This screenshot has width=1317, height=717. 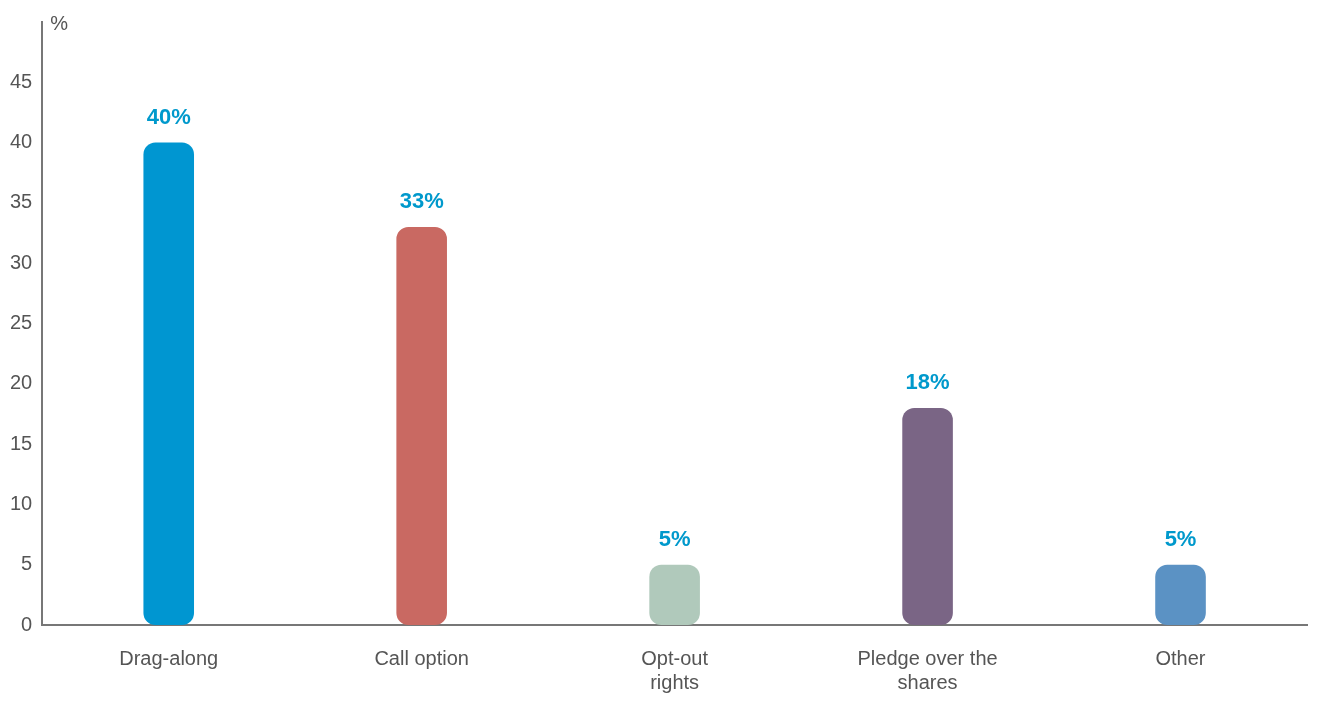 What do you see at coordinates (21, 322) in the screenshot?
I see `y-tick-label: 25` at bounding box center [21, 322].